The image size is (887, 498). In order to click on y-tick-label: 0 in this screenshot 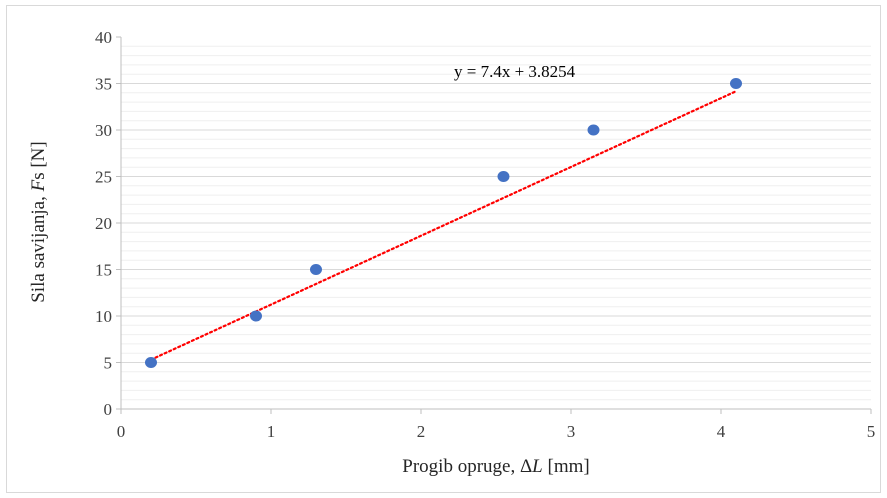, I will do `click(108, 409)`.